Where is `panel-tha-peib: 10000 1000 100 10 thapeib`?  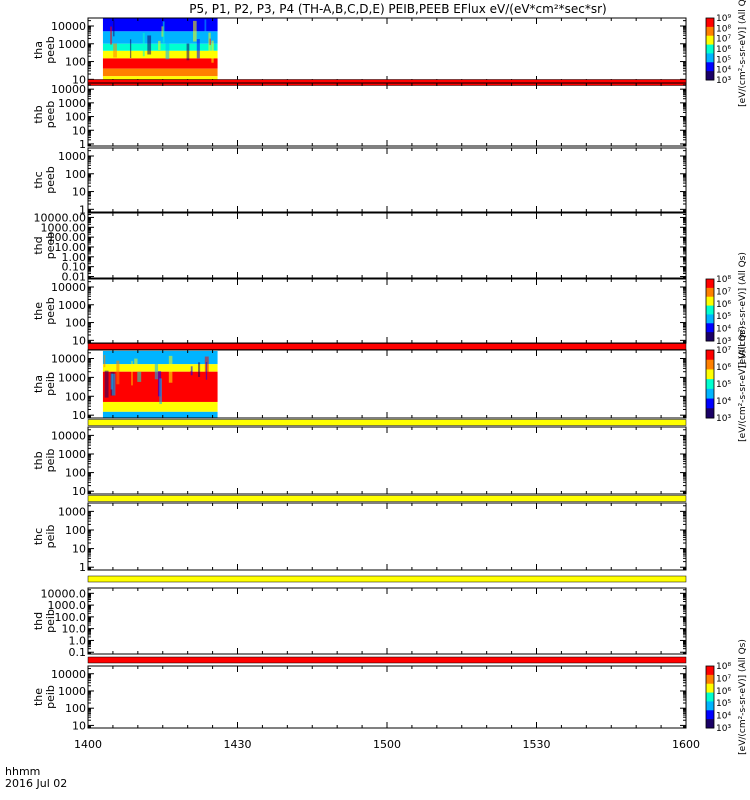
panel-tha-peib: 10000 1000 100 10 thapeib is located at coordinates (359, 387).